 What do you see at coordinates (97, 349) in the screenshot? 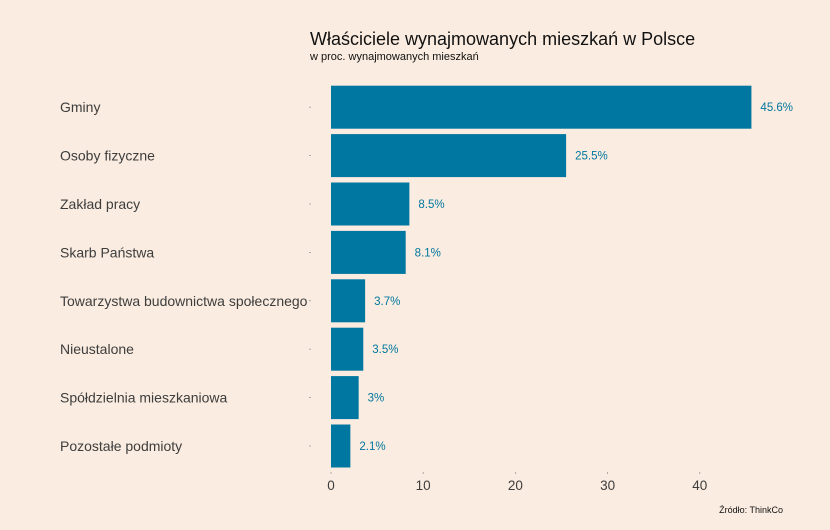
I see `category-label: Nieustalone` at bounding box center [97, 349].